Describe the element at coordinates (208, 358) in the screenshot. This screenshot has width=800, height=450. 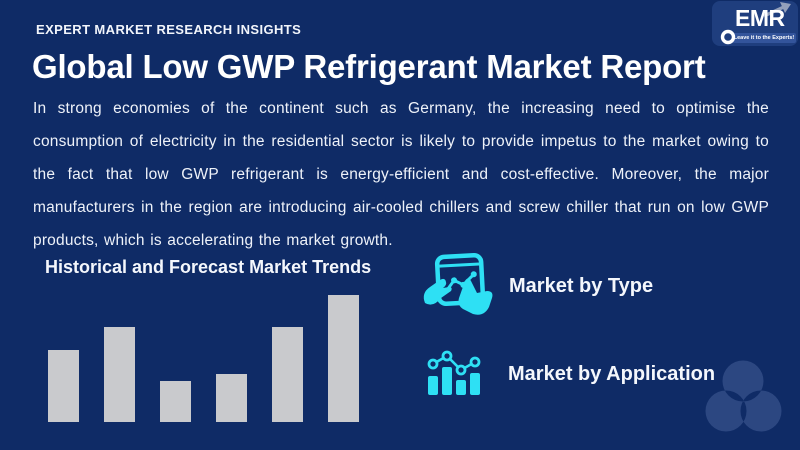
I see `bar-chart` at that location.